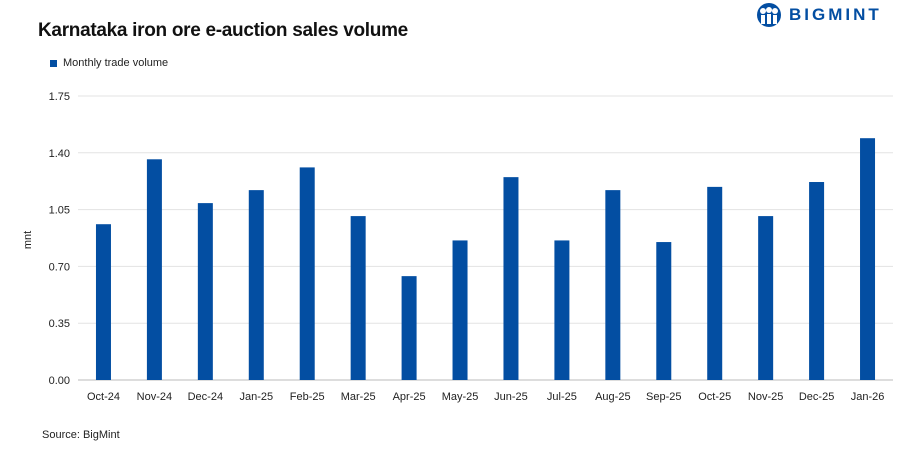 The width and height of the screenshot is (908, 454). I want to click on x-tick-label: May-25, so click(460, 397).